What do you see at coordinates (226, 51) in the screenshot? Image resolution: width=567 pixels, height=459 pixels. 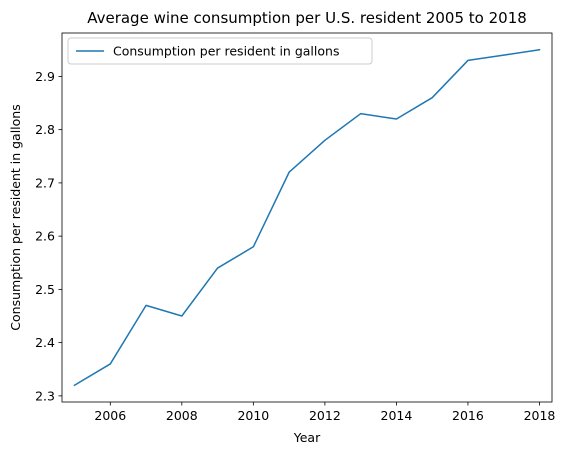 I see `legend-label: Consumption per resident in gallons` at bounding box center [226, 51].